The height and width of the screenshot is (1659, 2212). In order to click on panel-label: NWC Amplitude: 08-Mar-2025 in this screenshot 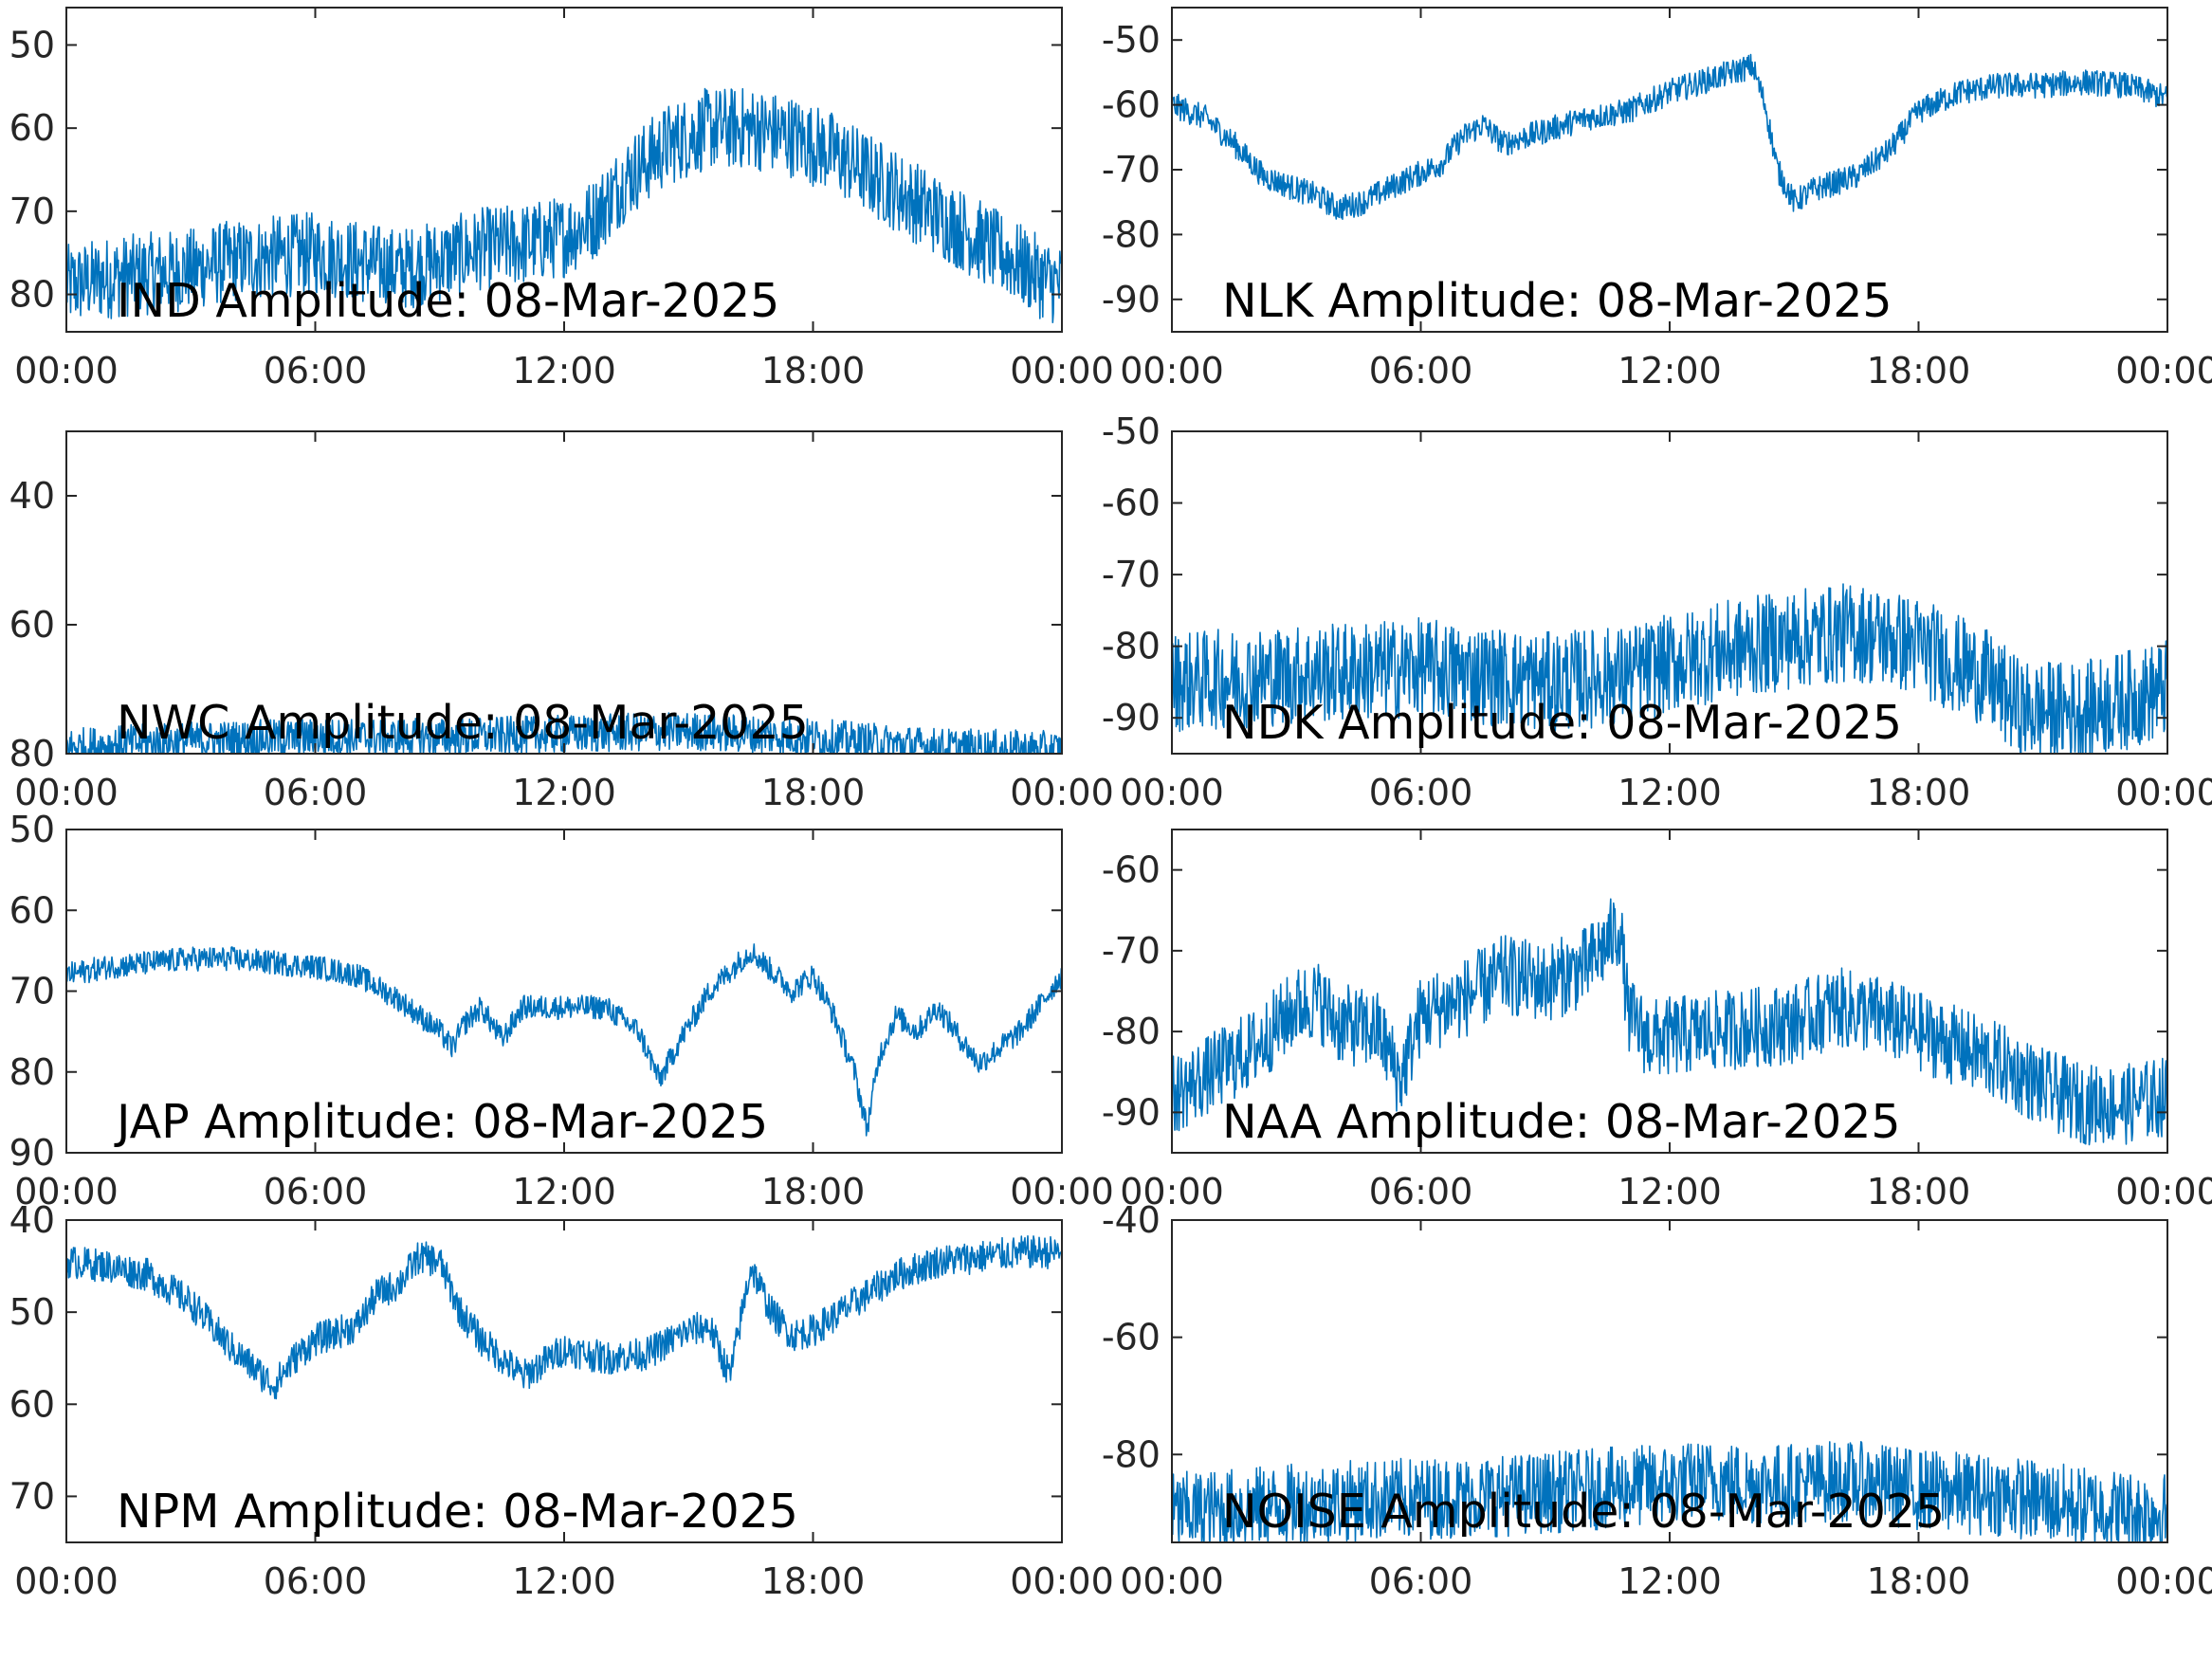, I will do `click(463, 723)`.